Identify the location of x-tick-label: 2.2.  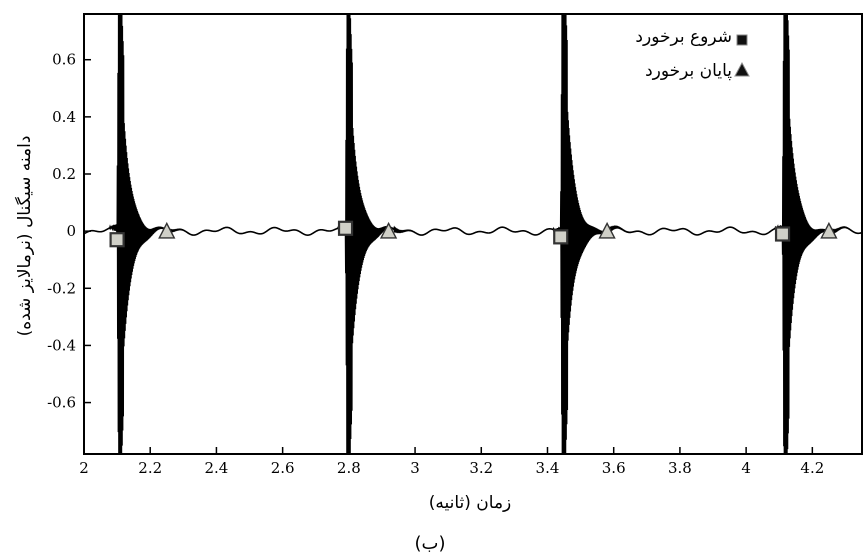
(150, 468).